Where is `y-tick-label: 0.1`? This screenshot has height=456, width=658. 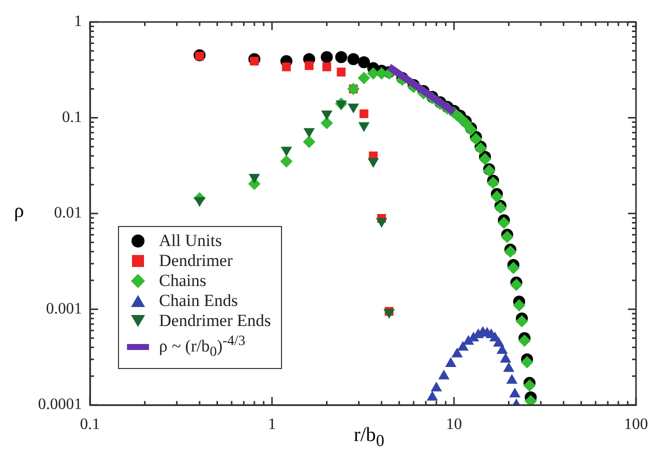 y-tick-label: 0.1 is located at coordinates (72, 117).